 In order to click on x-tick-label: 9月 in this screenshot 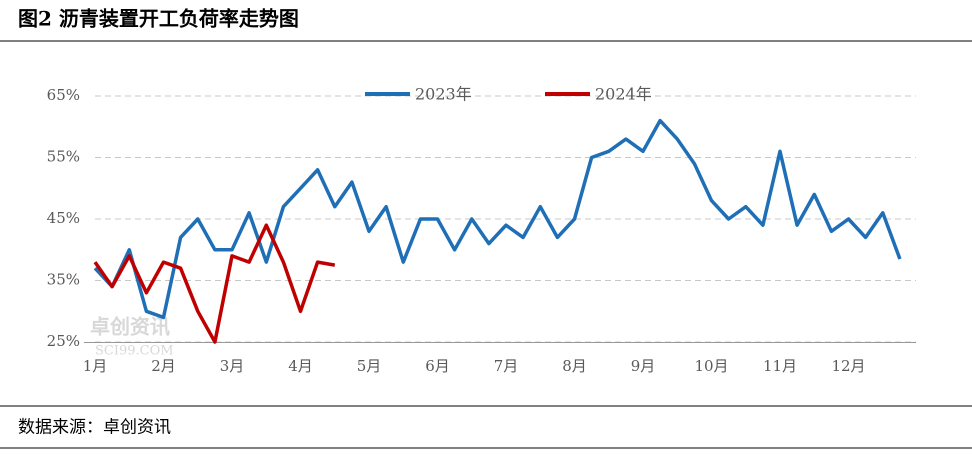, I will do `click(643, 366)`.